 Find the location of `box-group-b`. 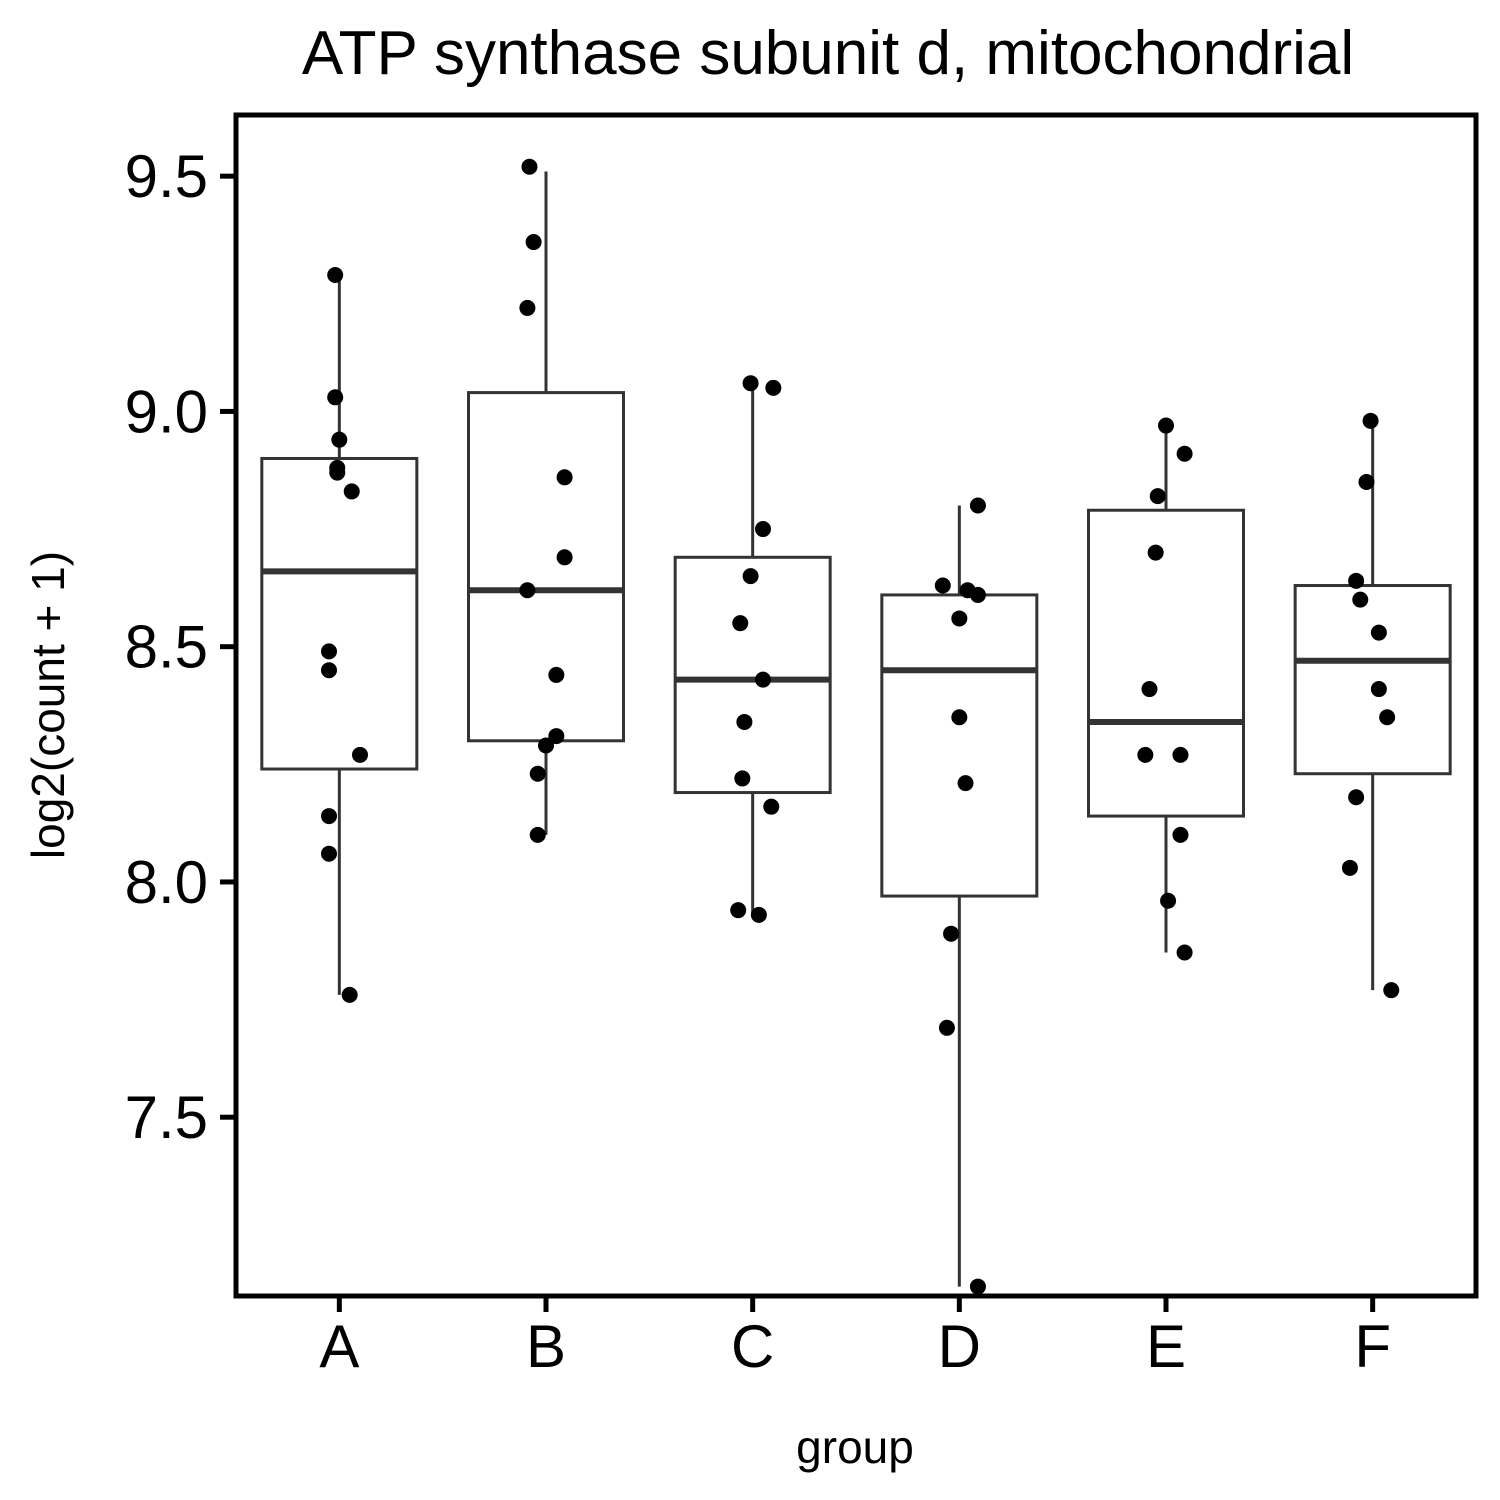

box-group-b is located at coordinates (546, 500).